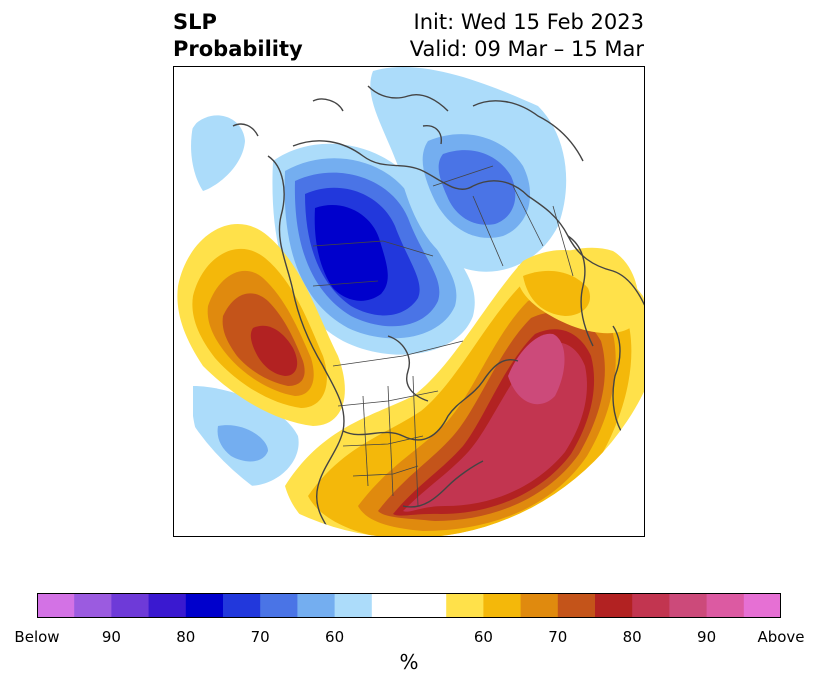 Image resolution: width=819 pixels, height=686 pixels. I want to click on colorbar-tick-label: Below, so click(37, 637).